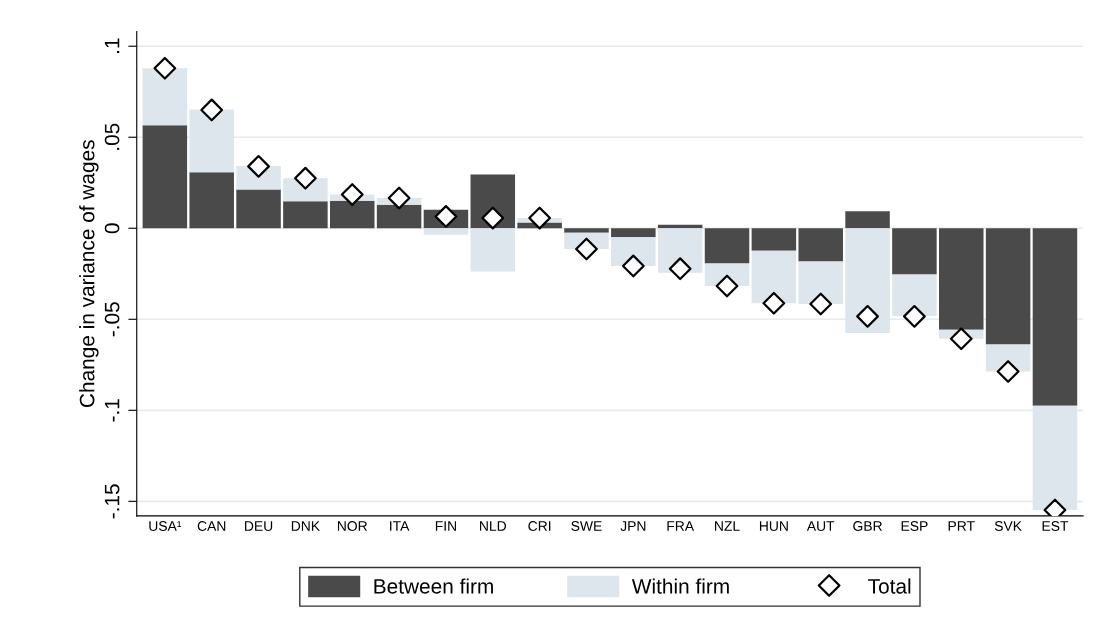 This screenshot has width=1094, height=633. I want to click on x-tick-label: SWE, so click(586, 526).